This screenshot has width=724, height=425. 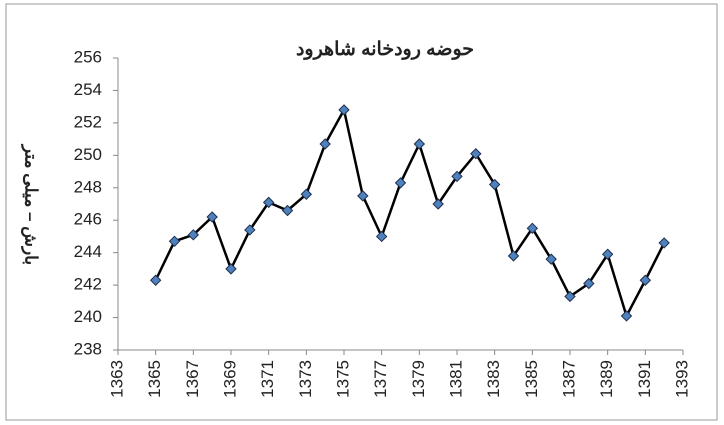 I want to click on y-tick-label: 254, so click(x=88, y=89).